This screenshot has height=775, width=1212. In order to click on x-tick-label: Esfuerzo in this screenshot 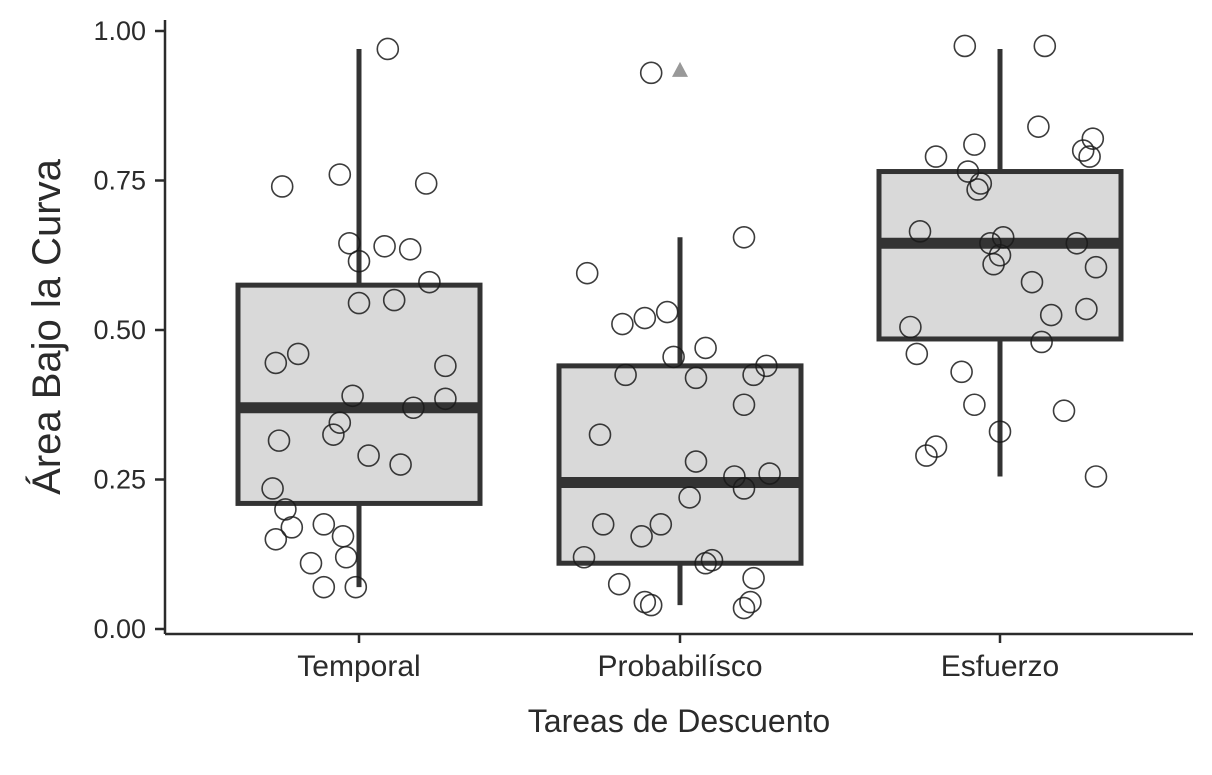, I will do `click(1000, 666)`.